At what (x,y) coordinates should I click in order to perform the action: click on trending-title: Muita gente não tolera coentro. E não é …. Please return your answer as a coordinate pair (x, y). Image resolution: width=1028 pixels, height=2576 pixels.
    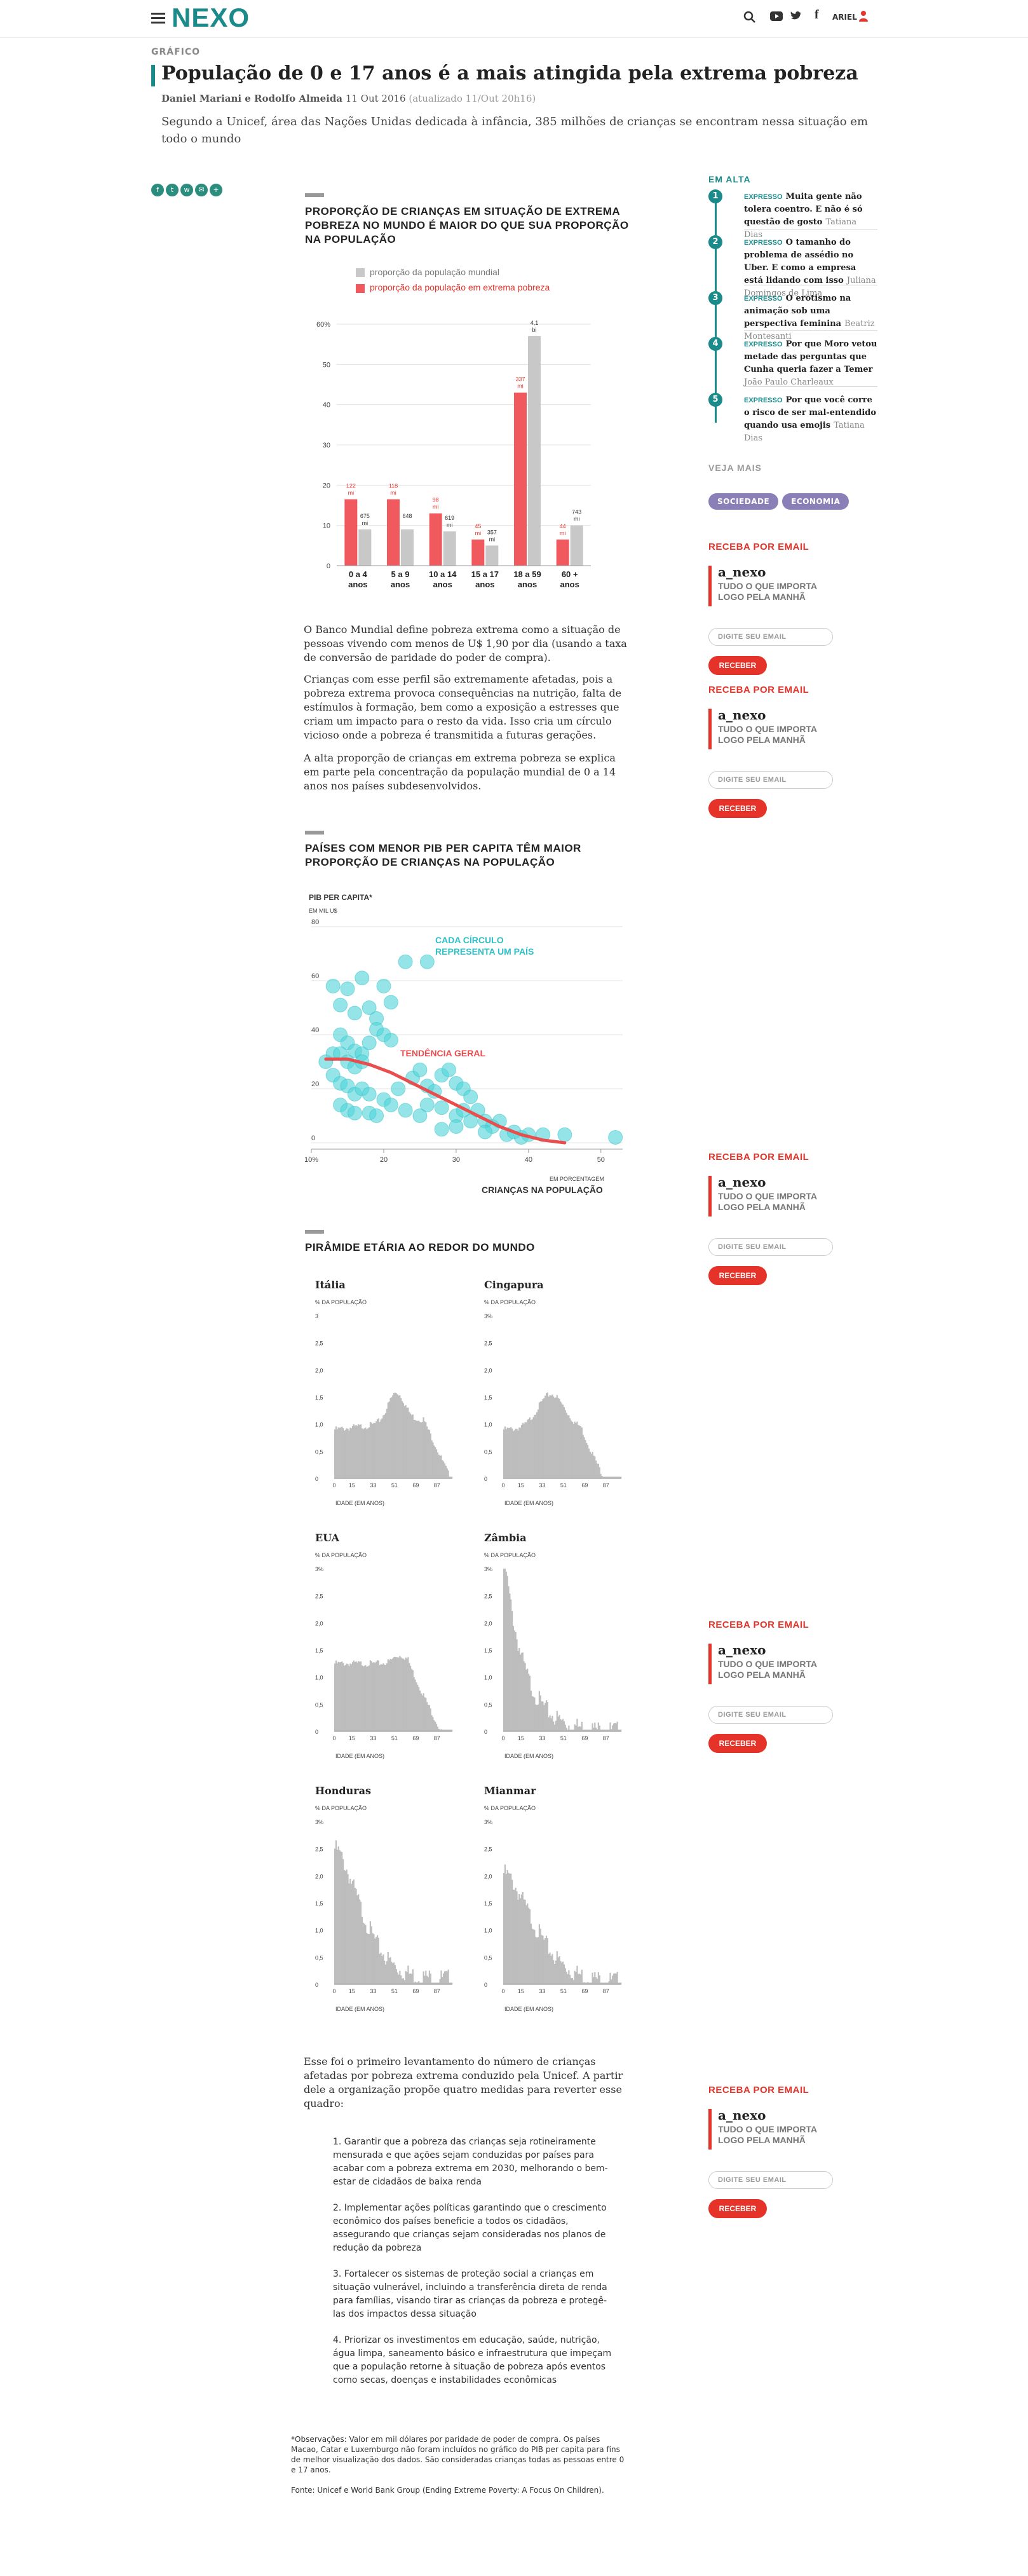
    Looking at the image, I should click on (803, 209).